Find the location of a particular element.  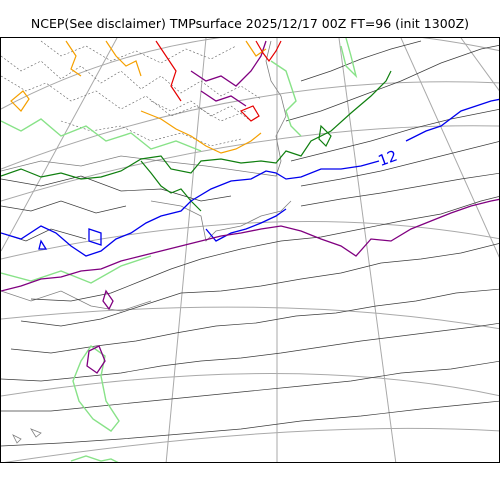

contour-red is located at coordinates (218, 81).